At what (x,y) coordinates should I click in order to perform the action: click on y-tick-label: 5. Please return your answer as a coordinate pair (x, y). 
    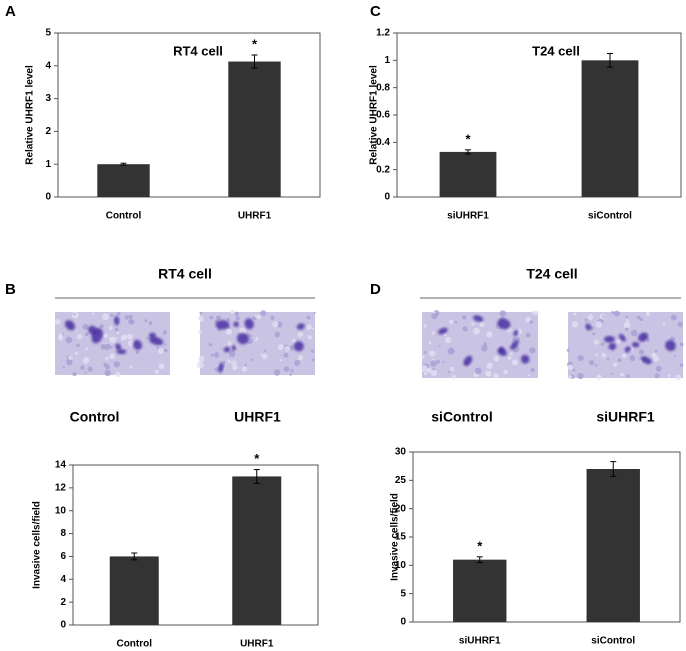
    Looking at the image, I should click on (48, 33).